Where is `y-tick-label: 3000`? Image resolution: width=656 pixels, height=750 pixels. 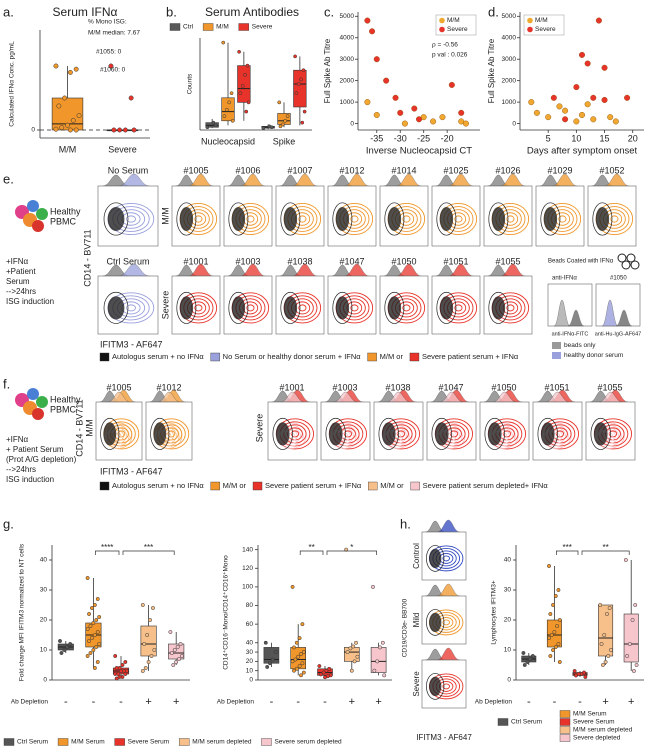 y-tick-label: 3000 is located at coordinates (509, 59).